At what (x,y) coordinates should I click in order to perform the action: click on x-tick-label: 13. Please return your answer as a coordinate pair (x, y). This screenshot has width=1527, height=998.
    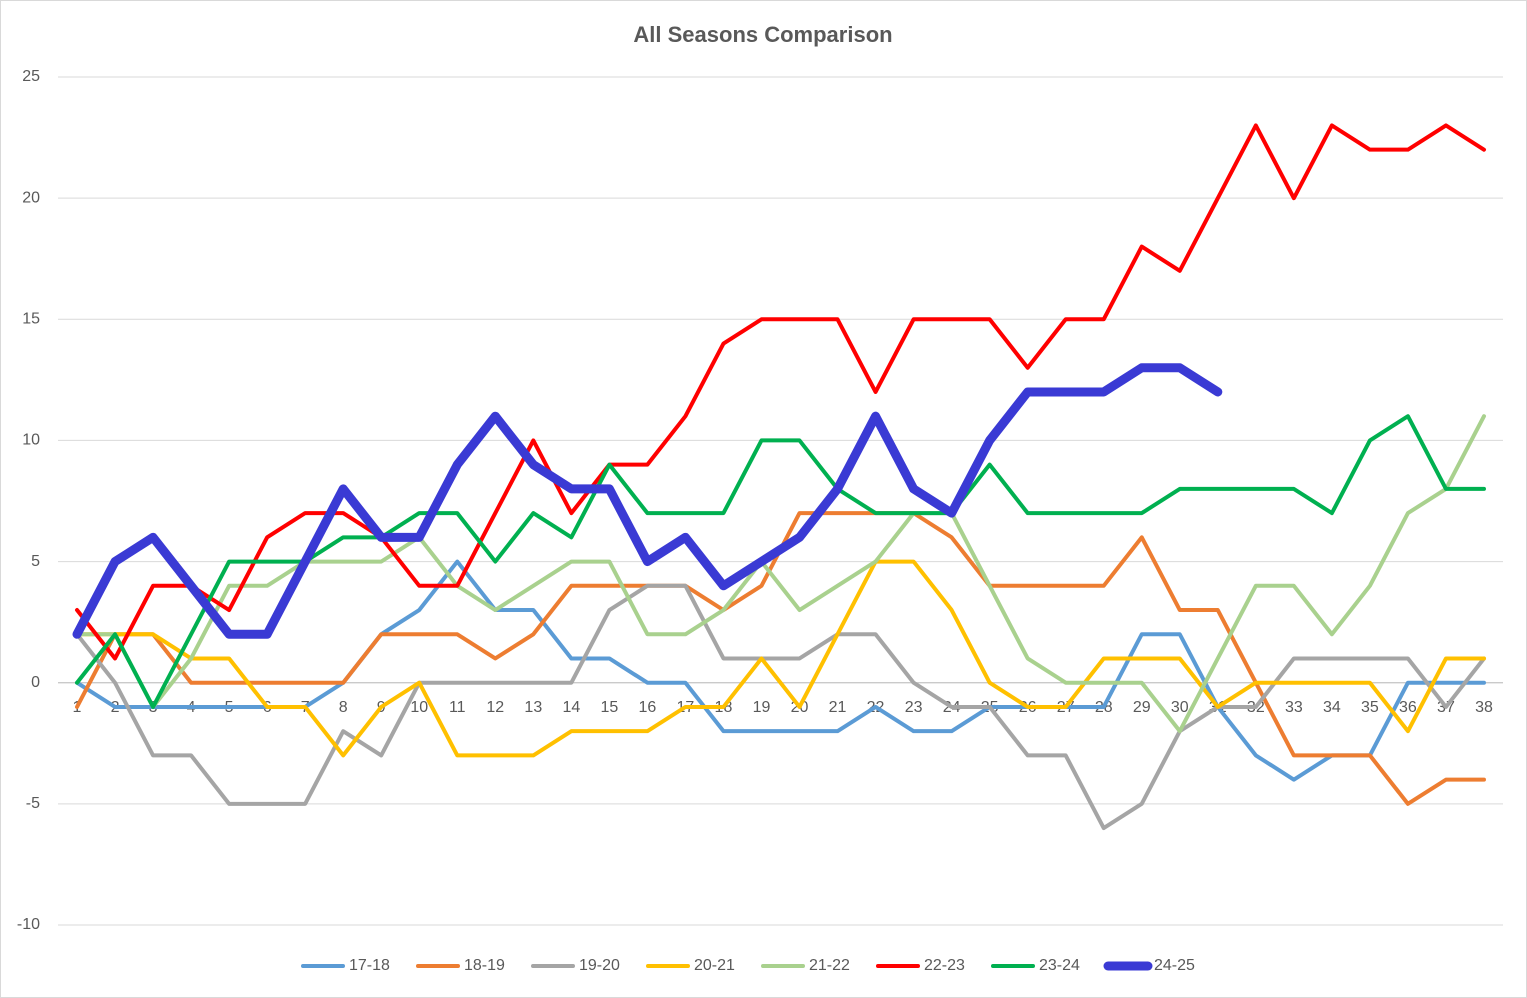
    Looking at the image, I should click on (533, 707).